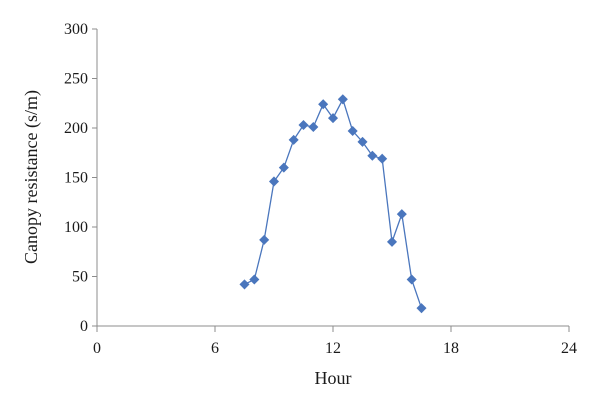  What do you see at coordinates (84, 326) in the screenshot?
I see `y-tick-label: 0` at bounding box center [84, 326].